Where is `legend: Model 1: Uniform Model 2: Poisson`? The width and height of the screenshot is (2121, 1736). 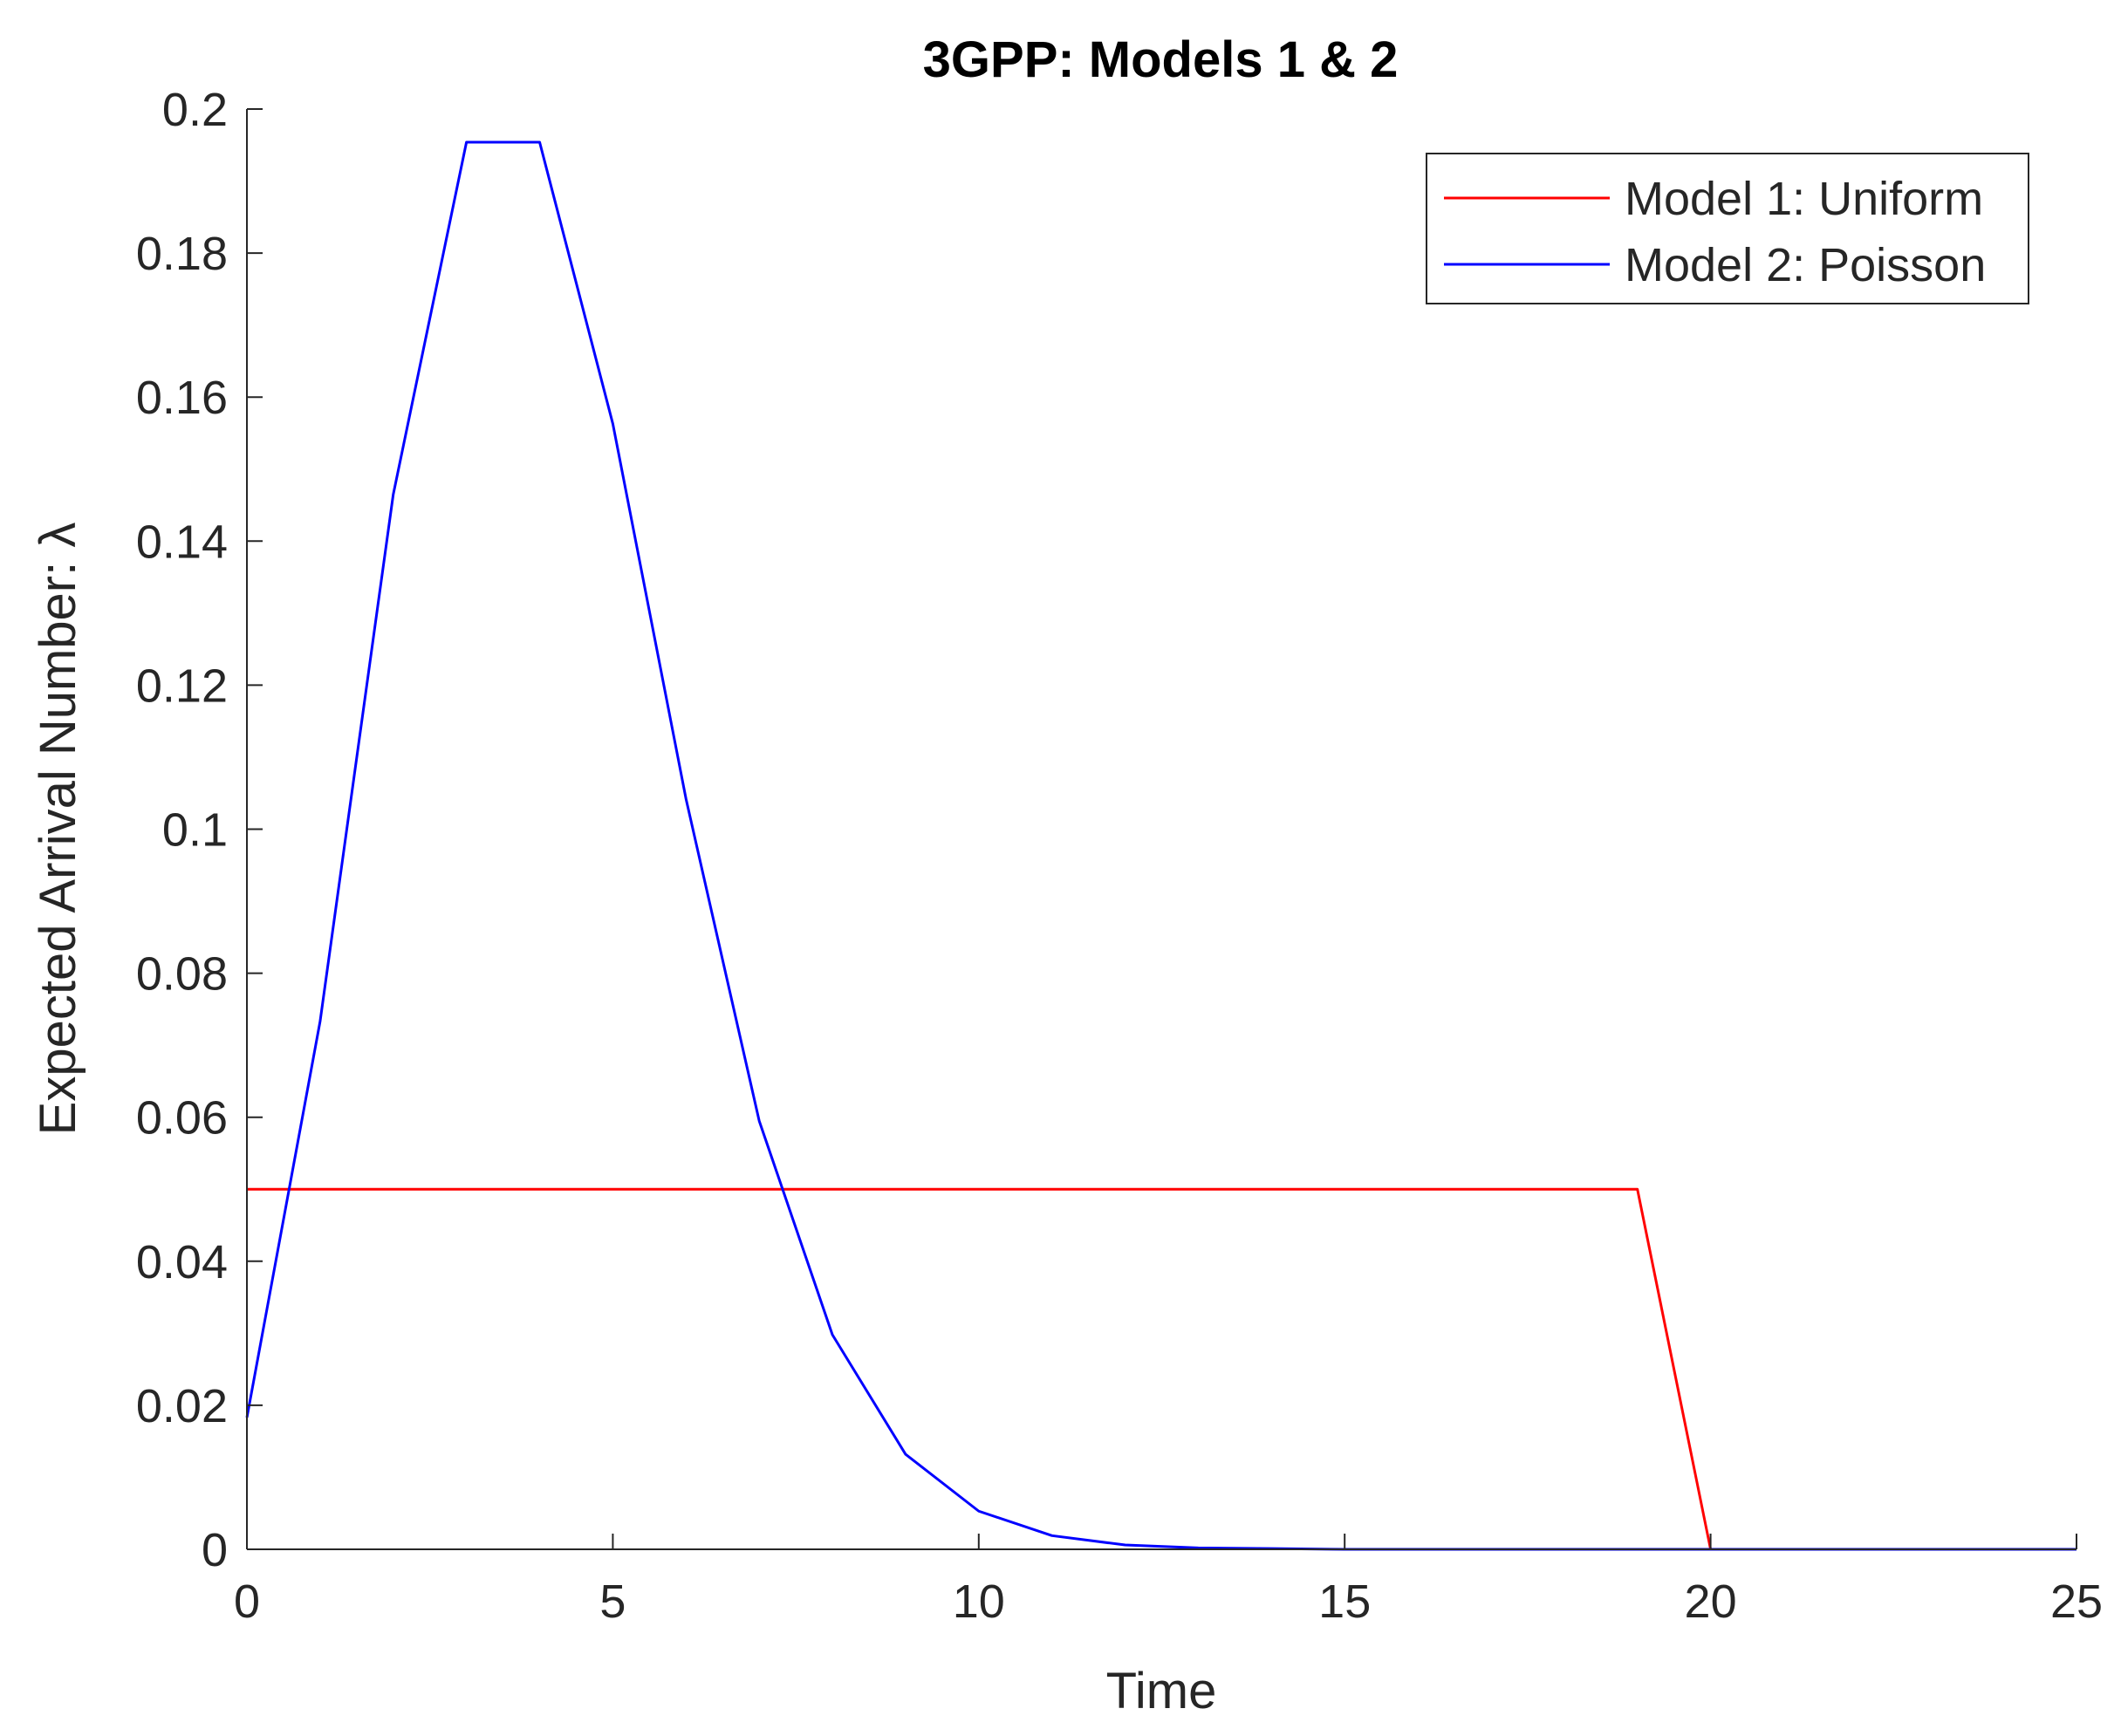 legend: Model 1: Uniform Model 2: Poisson is located at coordinates (1728, 228).